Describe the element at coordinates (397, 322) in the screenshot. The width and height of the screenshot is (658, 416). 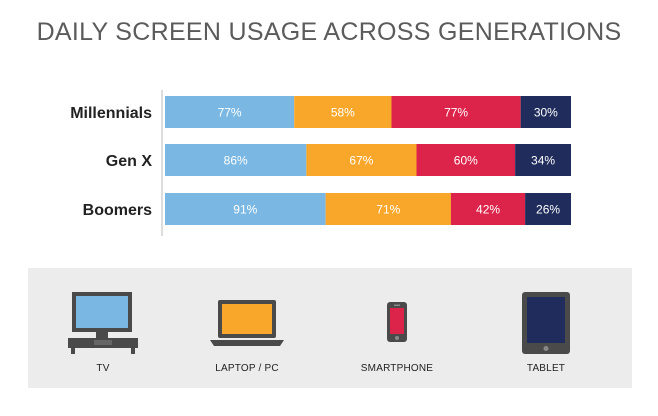
I see `smartphone-icon` at that location.